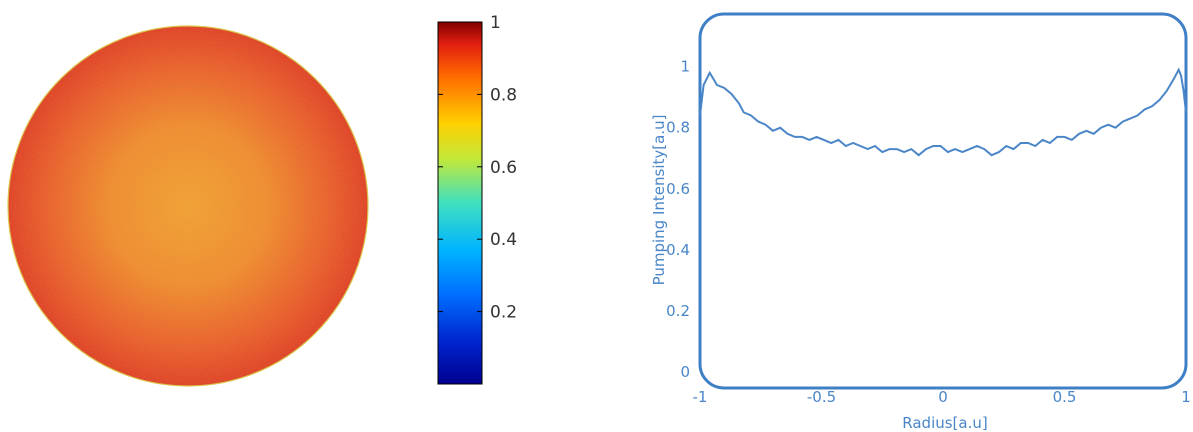 The image size is (1193, 432). I want to click on colorbar: 0.2 0.4 0.6 0.8 1, so click(477, 199).